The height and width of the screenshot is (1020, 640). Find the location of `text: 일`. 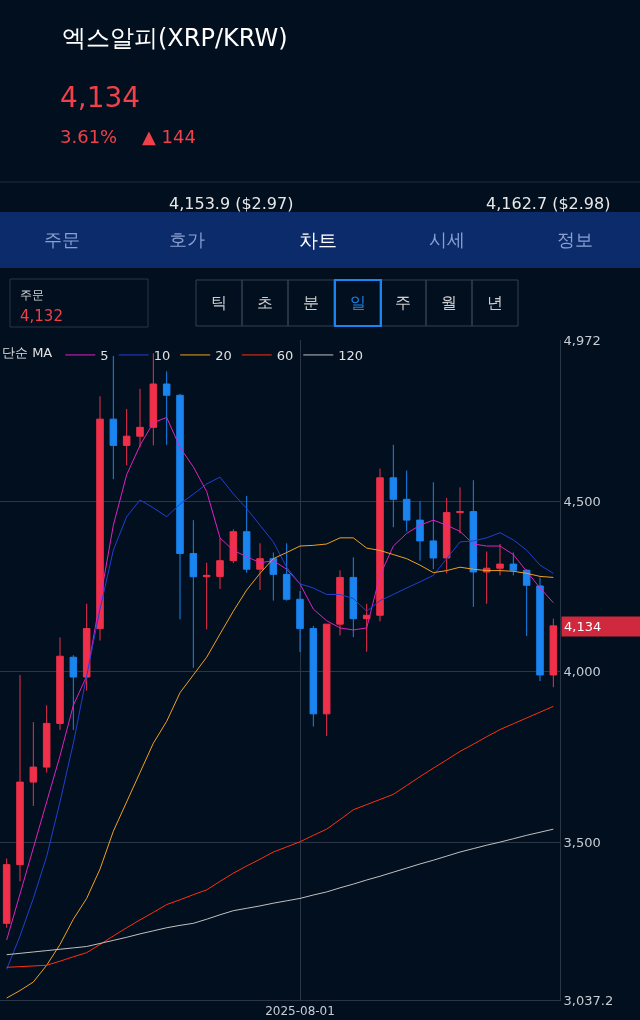

text: 일 is located at coordinates (358, 302).